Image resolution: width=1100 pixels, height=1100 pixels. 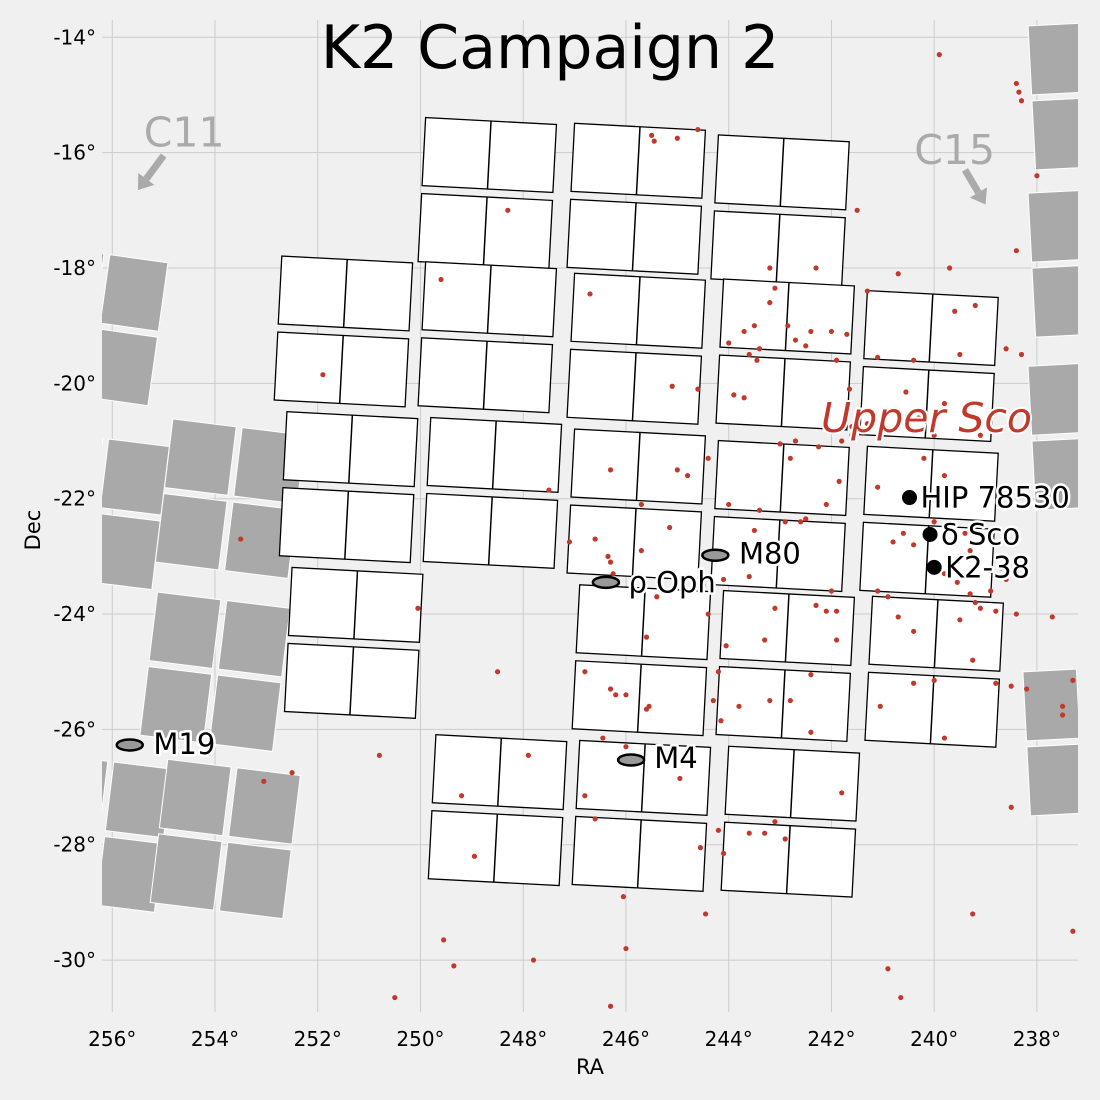 What do you see at coordinates (225, 839) in the screenshot?
I see `neighbor-field` at bounding box center [225, 839].